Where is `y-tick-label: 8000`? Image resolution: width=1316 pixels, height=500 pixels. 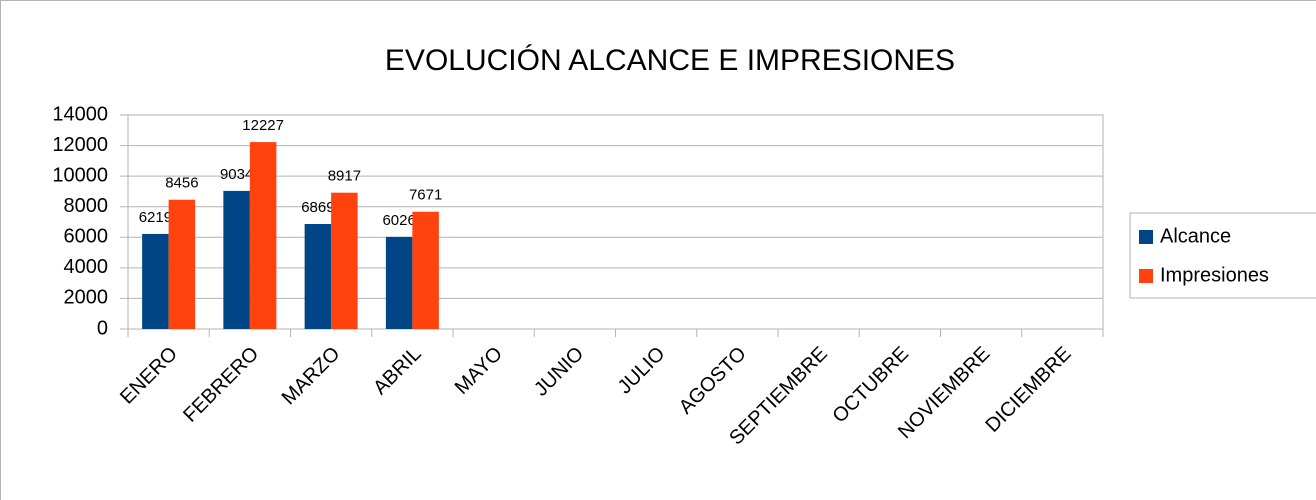
y-tick-label: 8000 is located at coordinates (86, 206).